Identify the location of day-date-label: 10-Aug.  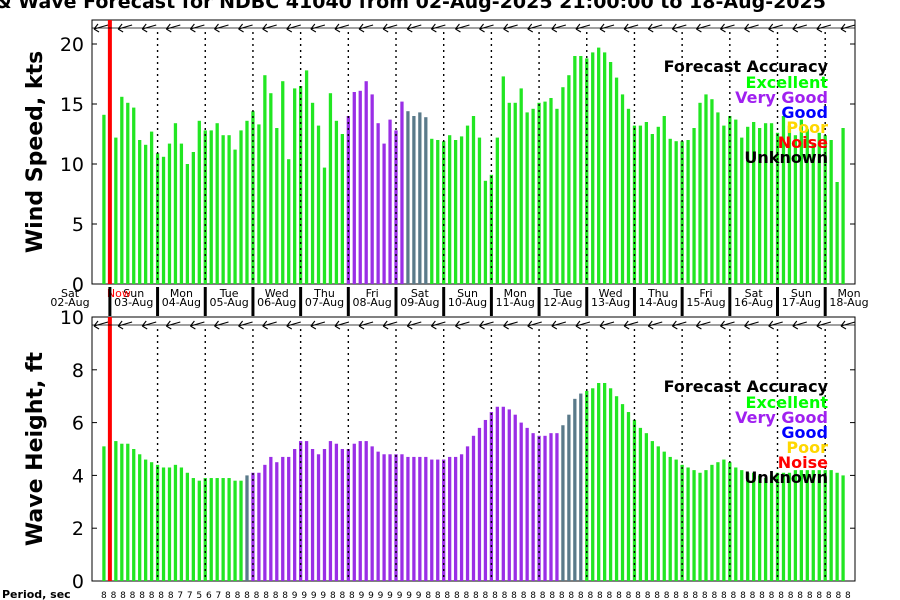
(467, 302).